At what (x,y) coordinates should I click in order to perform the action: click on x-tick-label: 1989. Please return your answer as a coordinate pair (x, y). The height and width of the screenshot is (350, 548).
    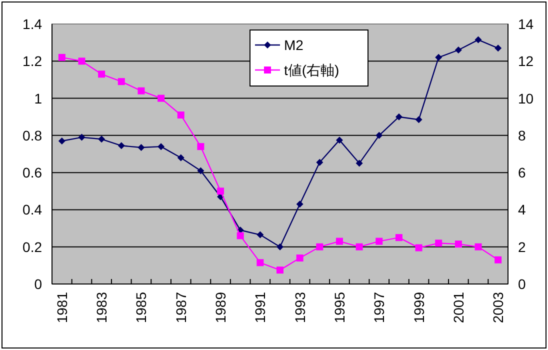
    Looking at the image, I should click on (220, 308).